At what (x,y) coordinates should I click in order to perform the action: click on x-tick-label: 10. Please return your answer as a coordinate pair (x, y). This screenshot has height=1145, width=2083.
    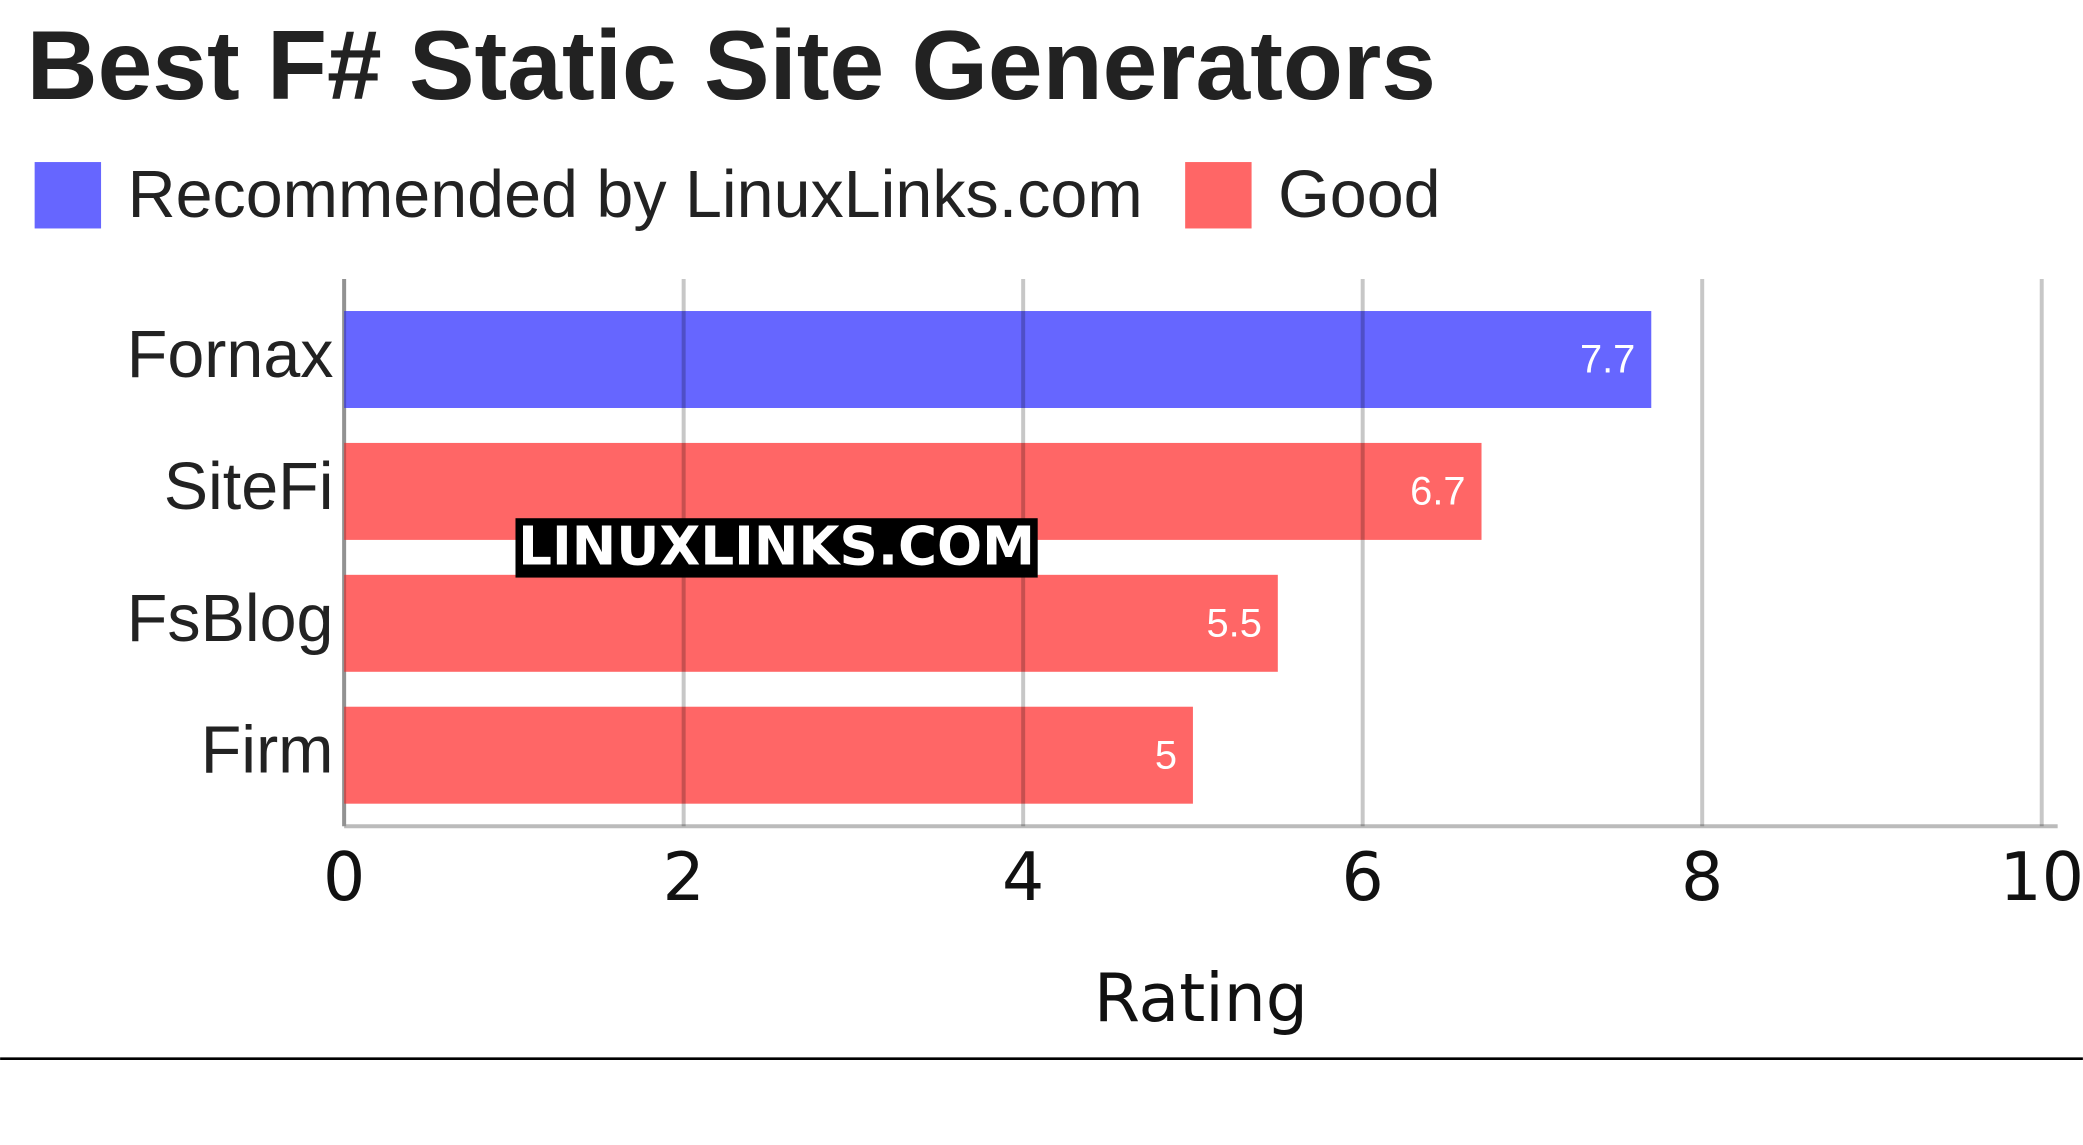
    Looking at the image, I should click on (2041, 877).